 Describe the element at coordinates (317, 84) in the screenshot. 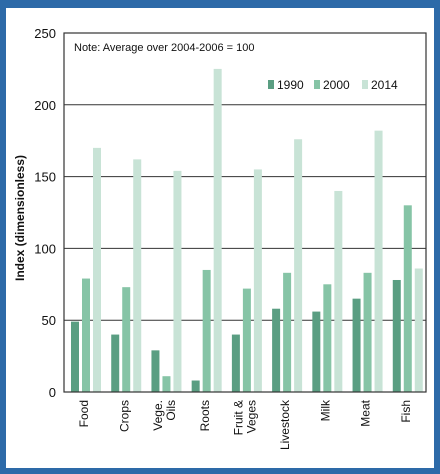

I see `legend-swatch-2000` at that location.